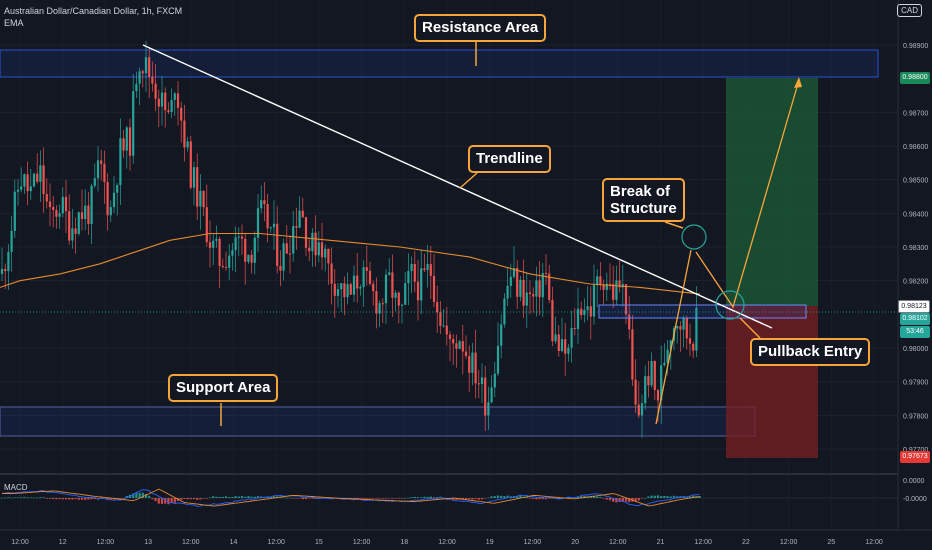 Image resolution: width=932 pixels, height=550 pixels. I want to click on resistance-label: Resistance Area, so click(480, 27).